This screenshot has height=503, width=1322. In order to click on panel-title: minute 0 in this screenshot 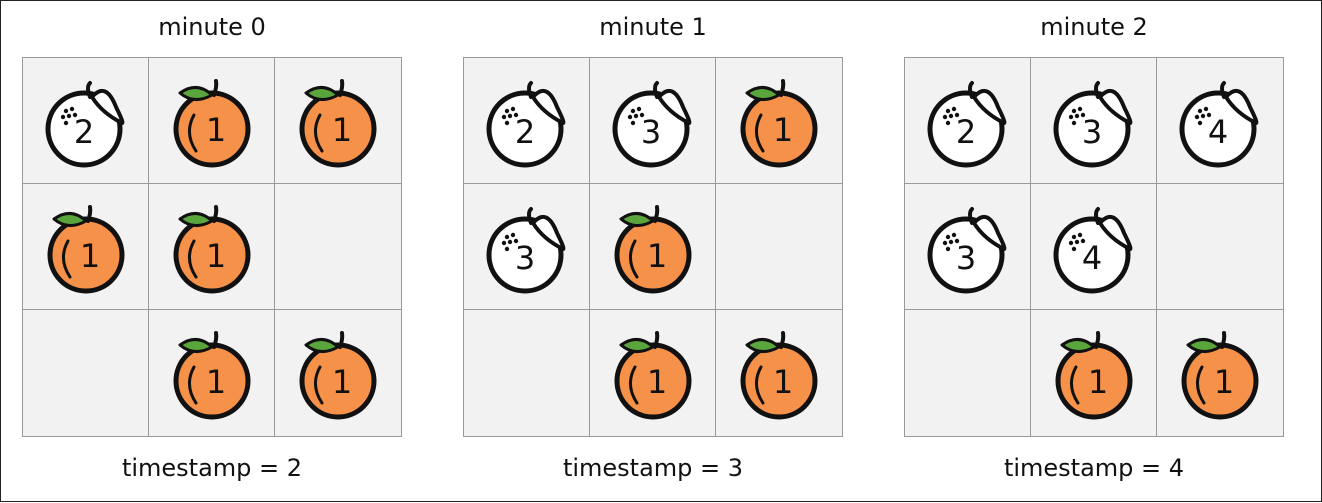, I will do `click(212, 27)`.